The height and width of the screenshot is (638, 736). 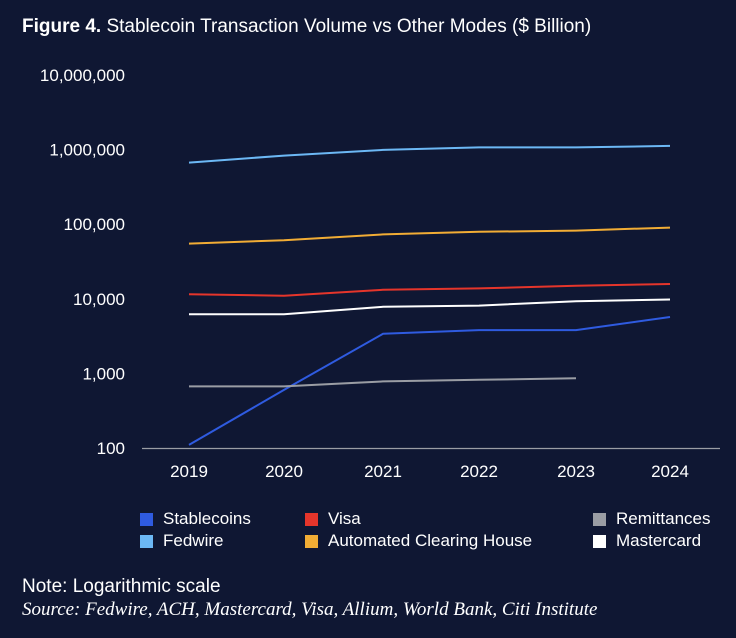 What do you see at coordinates (311, 519) in the screenshot?
I see `legend-swatch-visa` at bounding box center [311, 519].